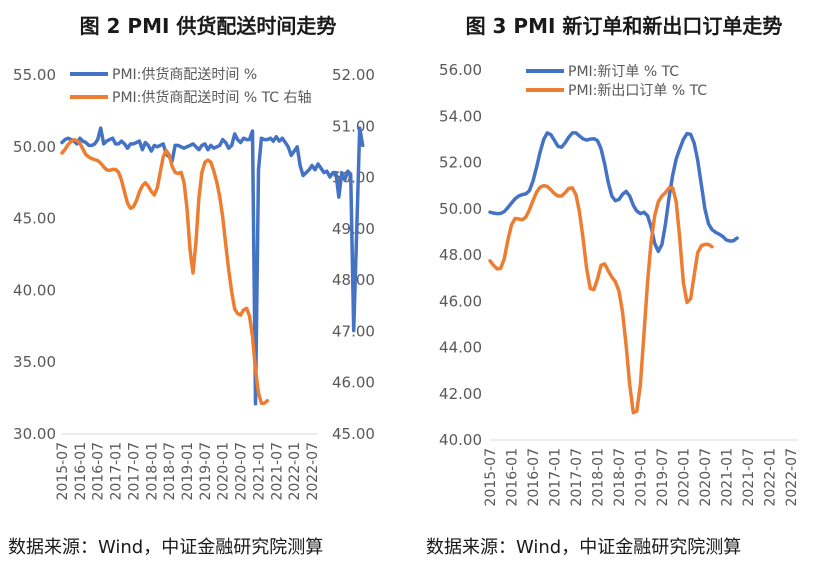 The width and height of the screenshot is (832, 566). Describe the element at coordinates (460, 163) in the screenshot. I see `y-tick-label: 52.00` at that location.